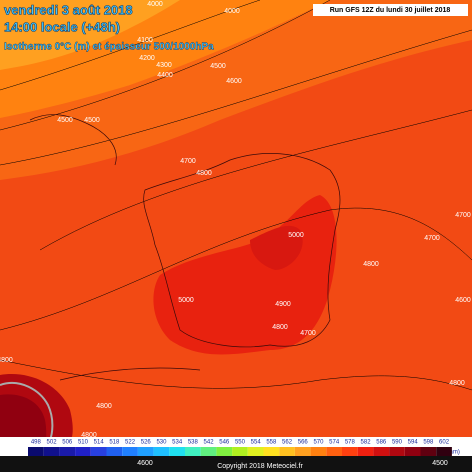 The image size is (472, 472). What do you see at coordinates (147, 58) in the screenshot?
I see `contour-label: 4200` at bounding box center [147, 58].